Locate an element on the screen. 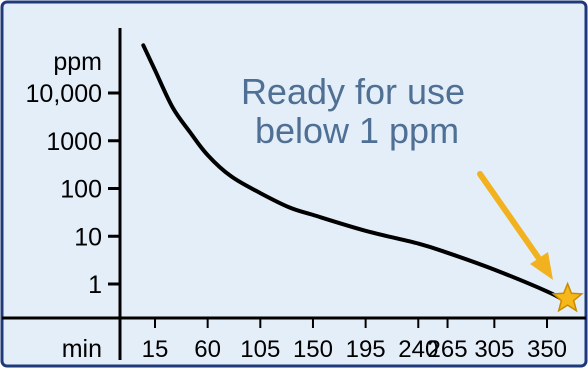 This screenshot has height=369, width=588. star-icon is located at coordinates (567, 297).